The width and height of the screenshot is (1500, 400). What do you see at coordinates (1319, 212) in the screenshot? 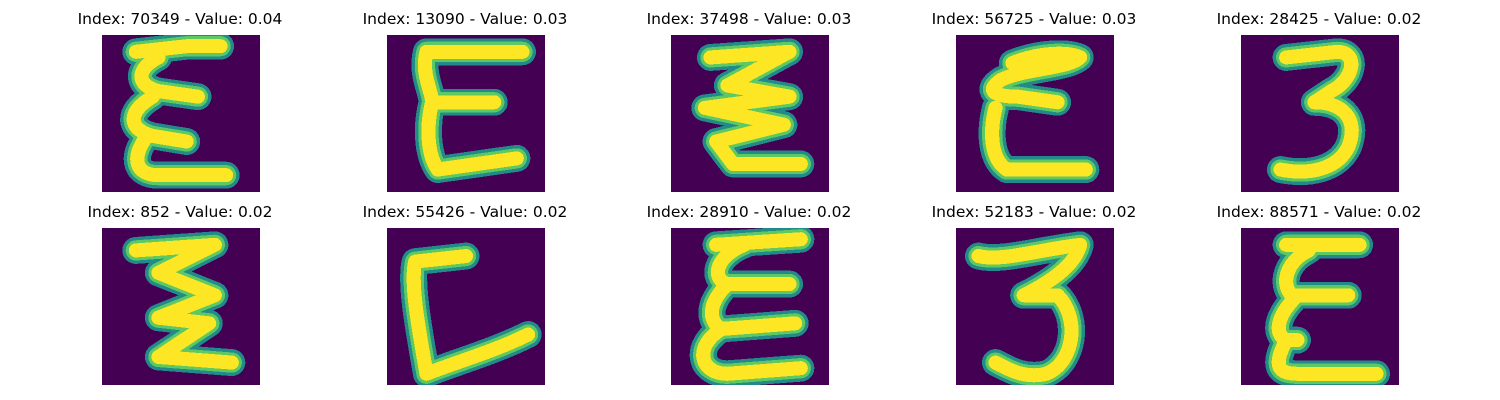
I see `panel-title: Index: 88571 - Value: 0.02` at bounding box center [1319, 212].